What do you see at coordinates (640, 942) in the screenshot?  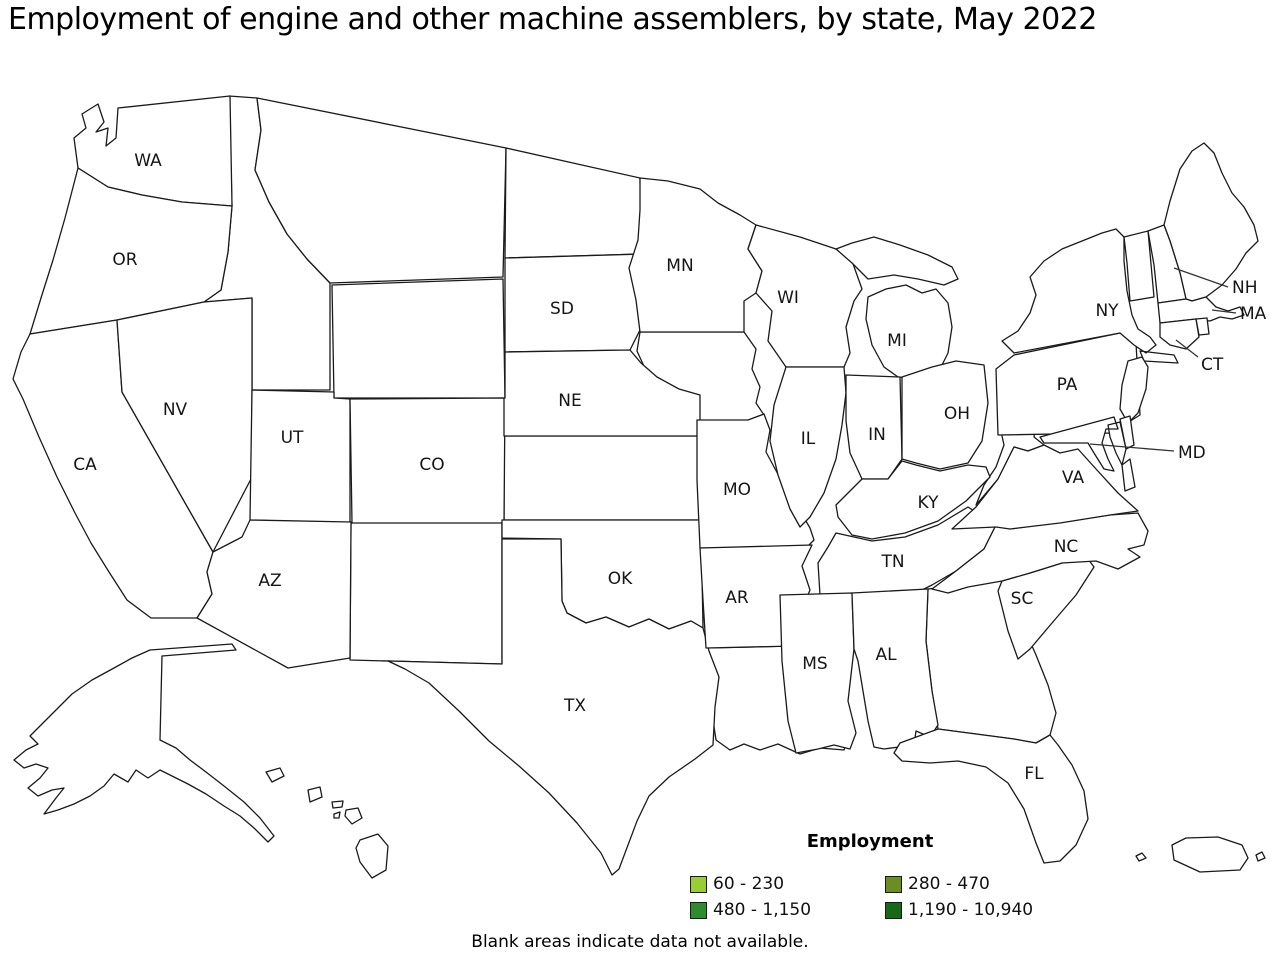 I see `map-footnote: Blank areas indicate data not available.` at bounding box center [640, 942].